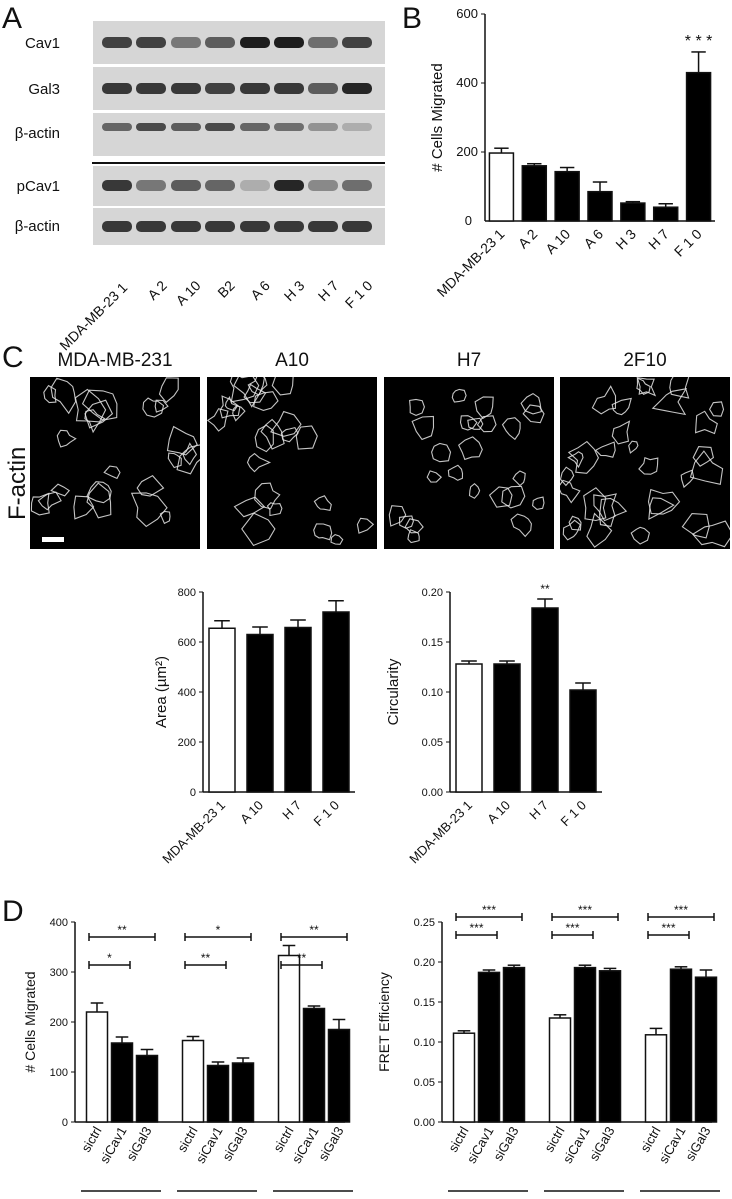  What do you see at coordinates (645, 463) in the screenshot?
I see `micrograph-2f10` at bounding box center [645, 463].